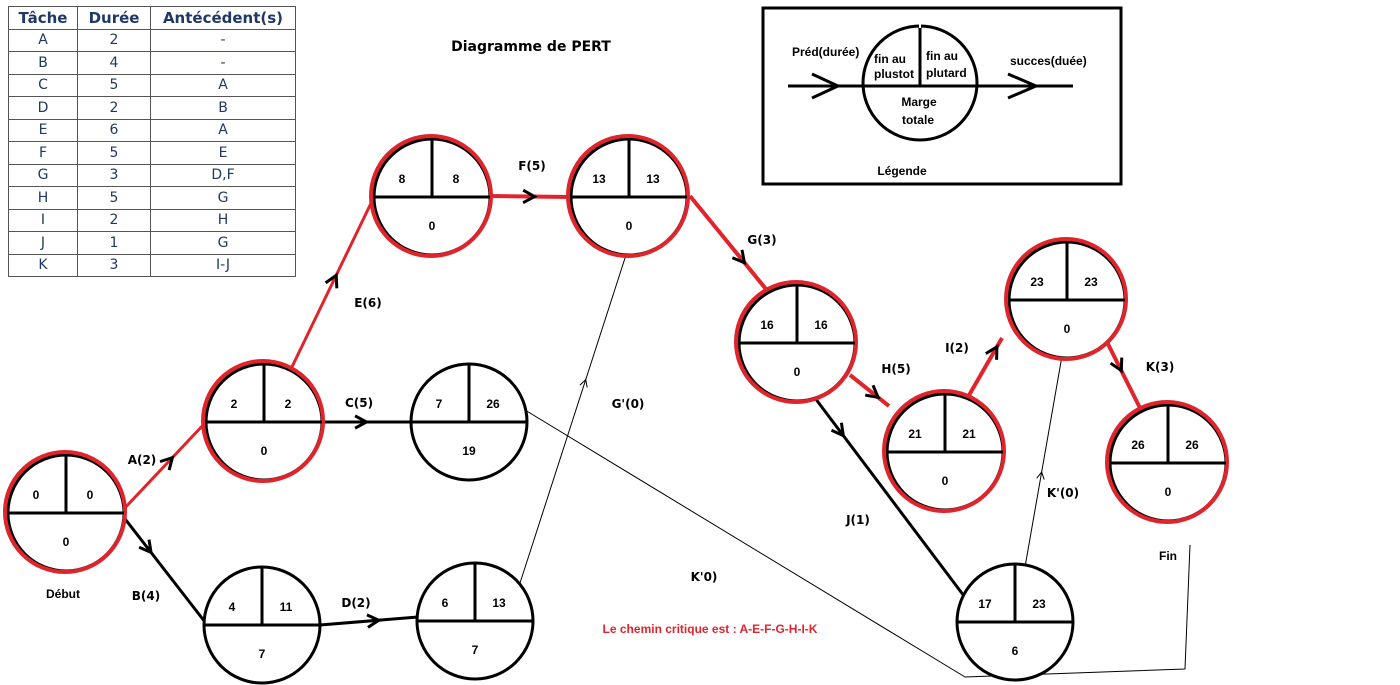 This screenshot has width=1400, height=685. I want to click on edge-line-A, so click(164, 466).